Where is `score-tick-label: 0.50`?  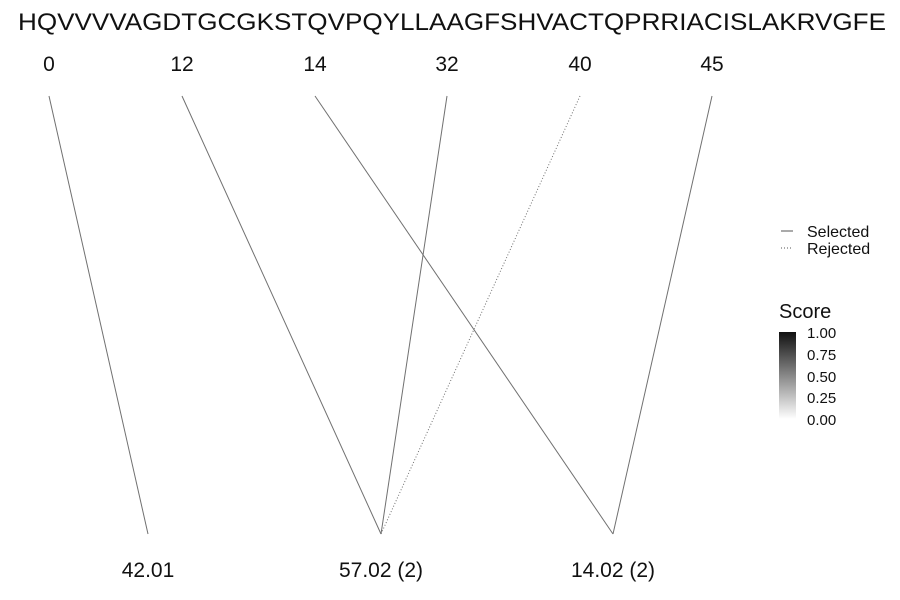
score-tick-label: 0.50 is located at coordinates (821, 377).